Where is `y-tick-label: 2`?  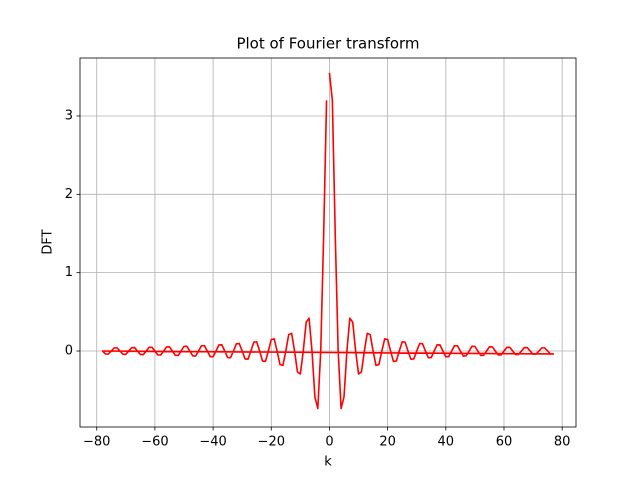
y-tick-label: 2 is located at coordinates (69, 194).